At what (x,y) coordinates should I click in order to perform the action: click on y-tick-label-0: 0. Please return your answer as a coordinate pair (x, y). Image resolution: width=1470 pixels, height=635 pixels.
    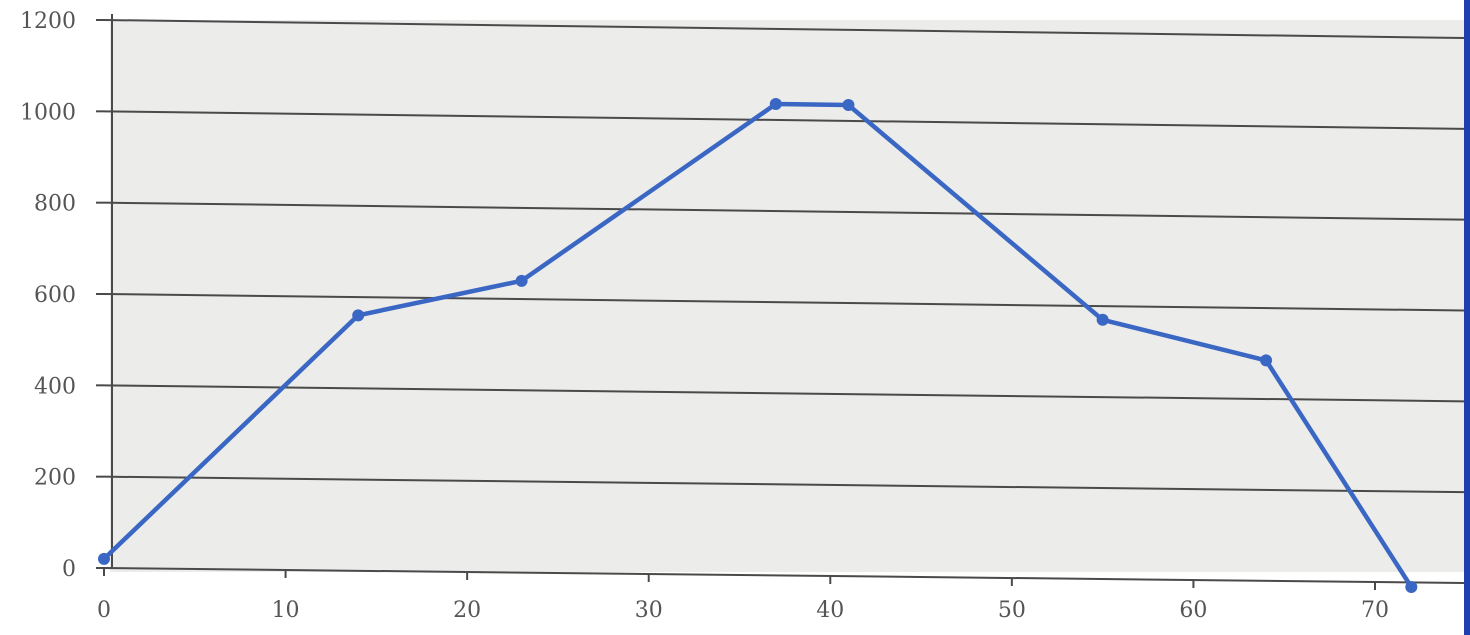
    Looking at the image, I should click on (69, 569).